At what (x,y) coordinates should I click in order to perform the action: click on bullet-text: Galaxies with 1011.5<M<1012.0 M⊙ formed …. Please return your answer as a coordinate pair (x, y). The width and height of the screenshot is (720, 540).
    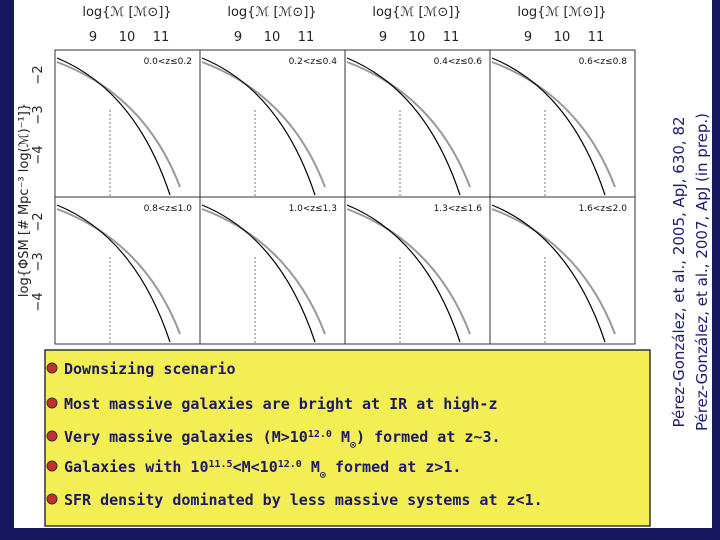
    Looking at the image, I should click on (262, 469).